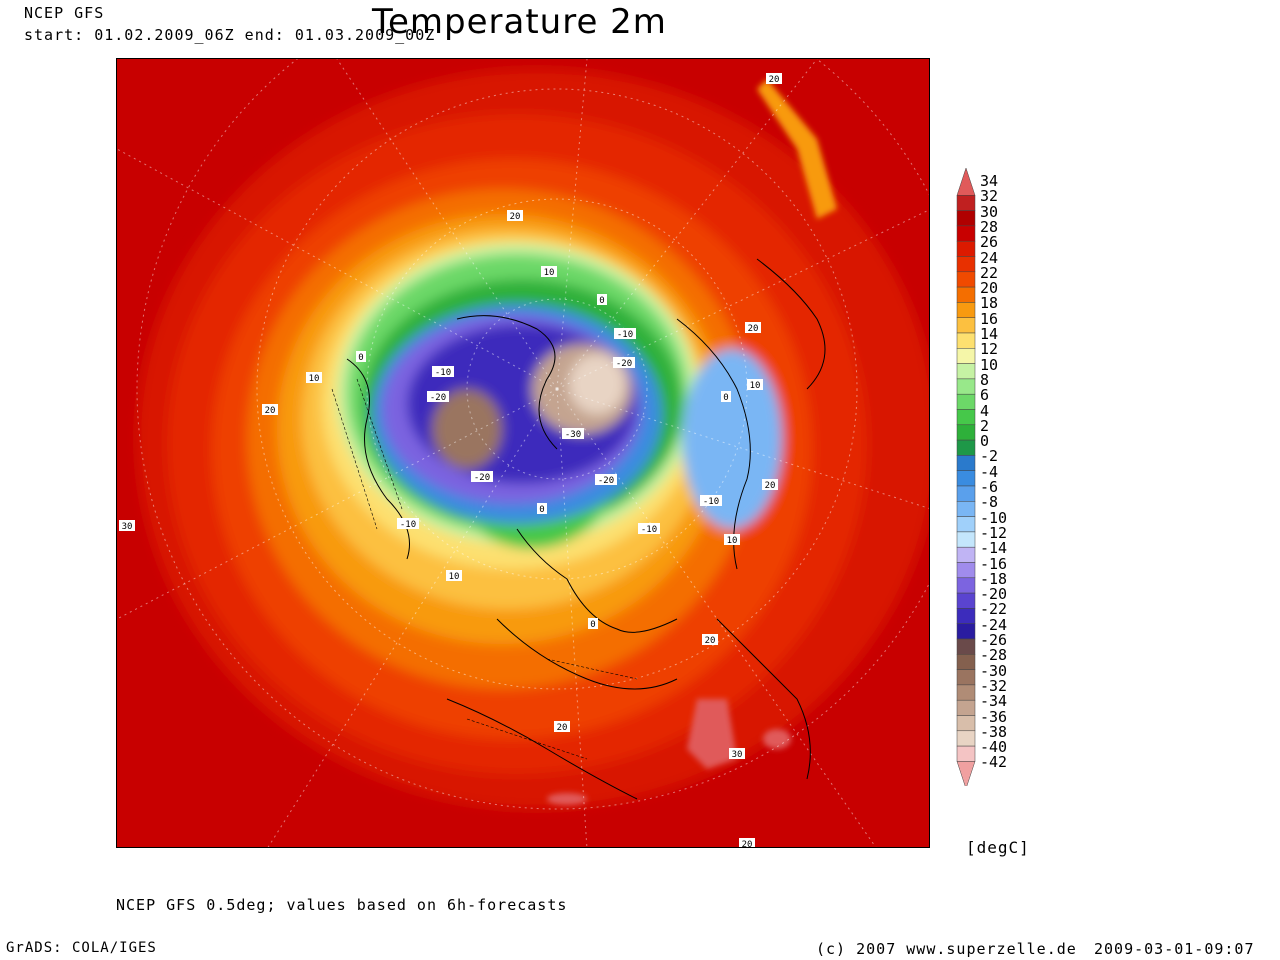 Image resolution: width=1280 pixels, height=960 pixels. Describe the element at coordinates (994, 532) in the screenshot. I see `color-scale-label: -12` at that location.